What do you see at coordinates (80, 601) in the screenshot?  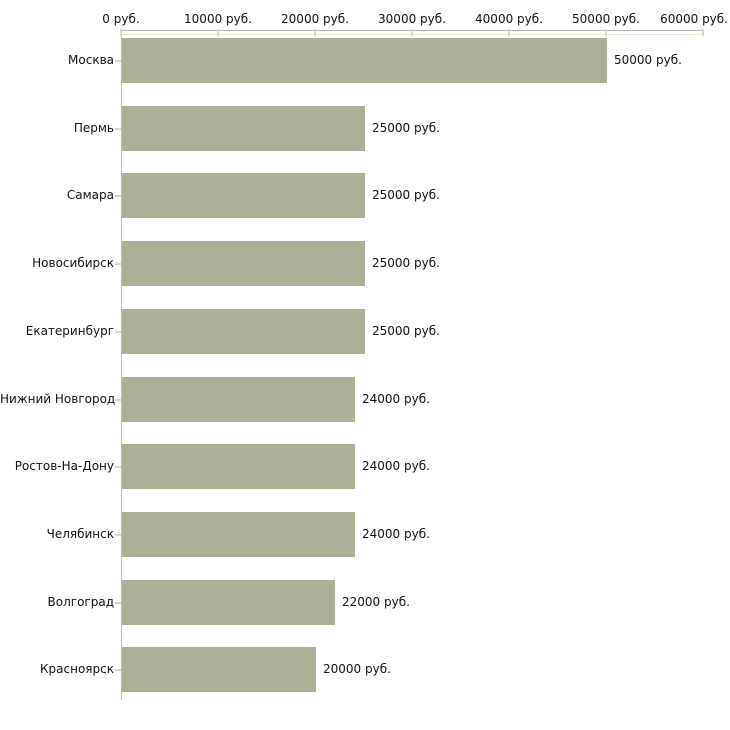 I see `category-label: Волгоград` at bounding box center [80, 601].